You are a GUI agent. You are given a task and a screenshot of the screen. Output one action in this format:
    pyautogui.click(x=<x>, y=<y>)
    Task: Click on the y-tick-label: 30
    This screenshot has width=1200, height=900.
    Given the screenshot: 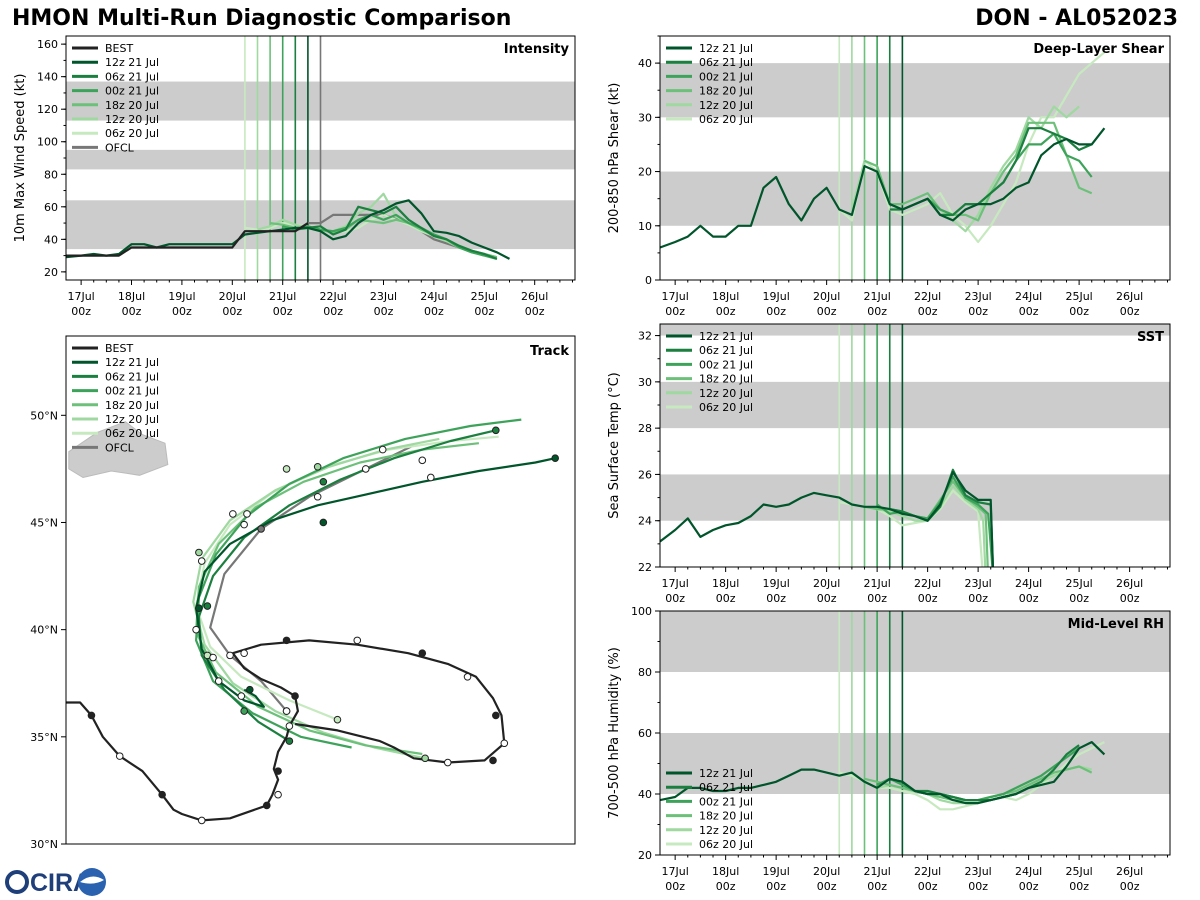 What is the action you would take?
    pyautogui.click(x=645, y=117)
    